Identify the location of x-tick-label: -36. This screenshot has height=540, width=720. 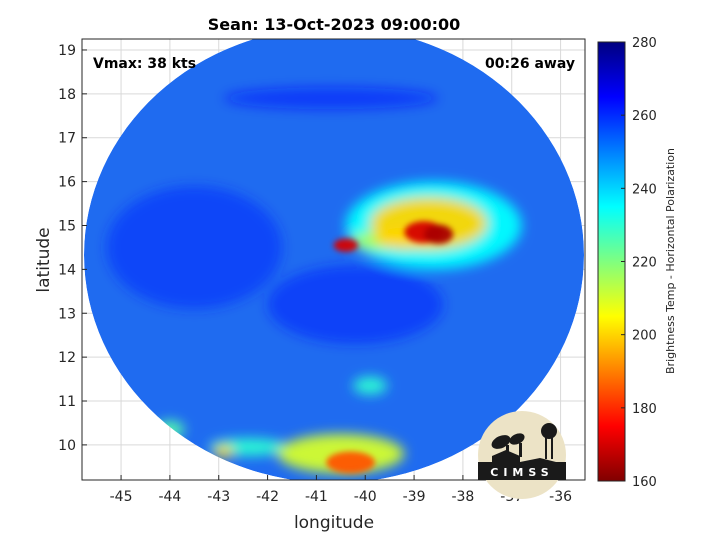
(560, 497).